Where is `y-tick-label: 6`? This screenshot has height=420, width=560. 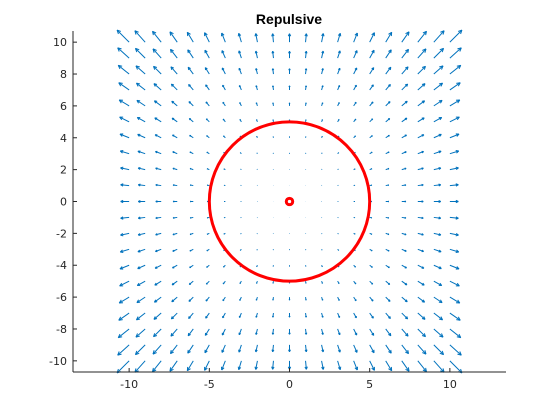
y-tick-label: 6 is located at coordinates (63, 106).